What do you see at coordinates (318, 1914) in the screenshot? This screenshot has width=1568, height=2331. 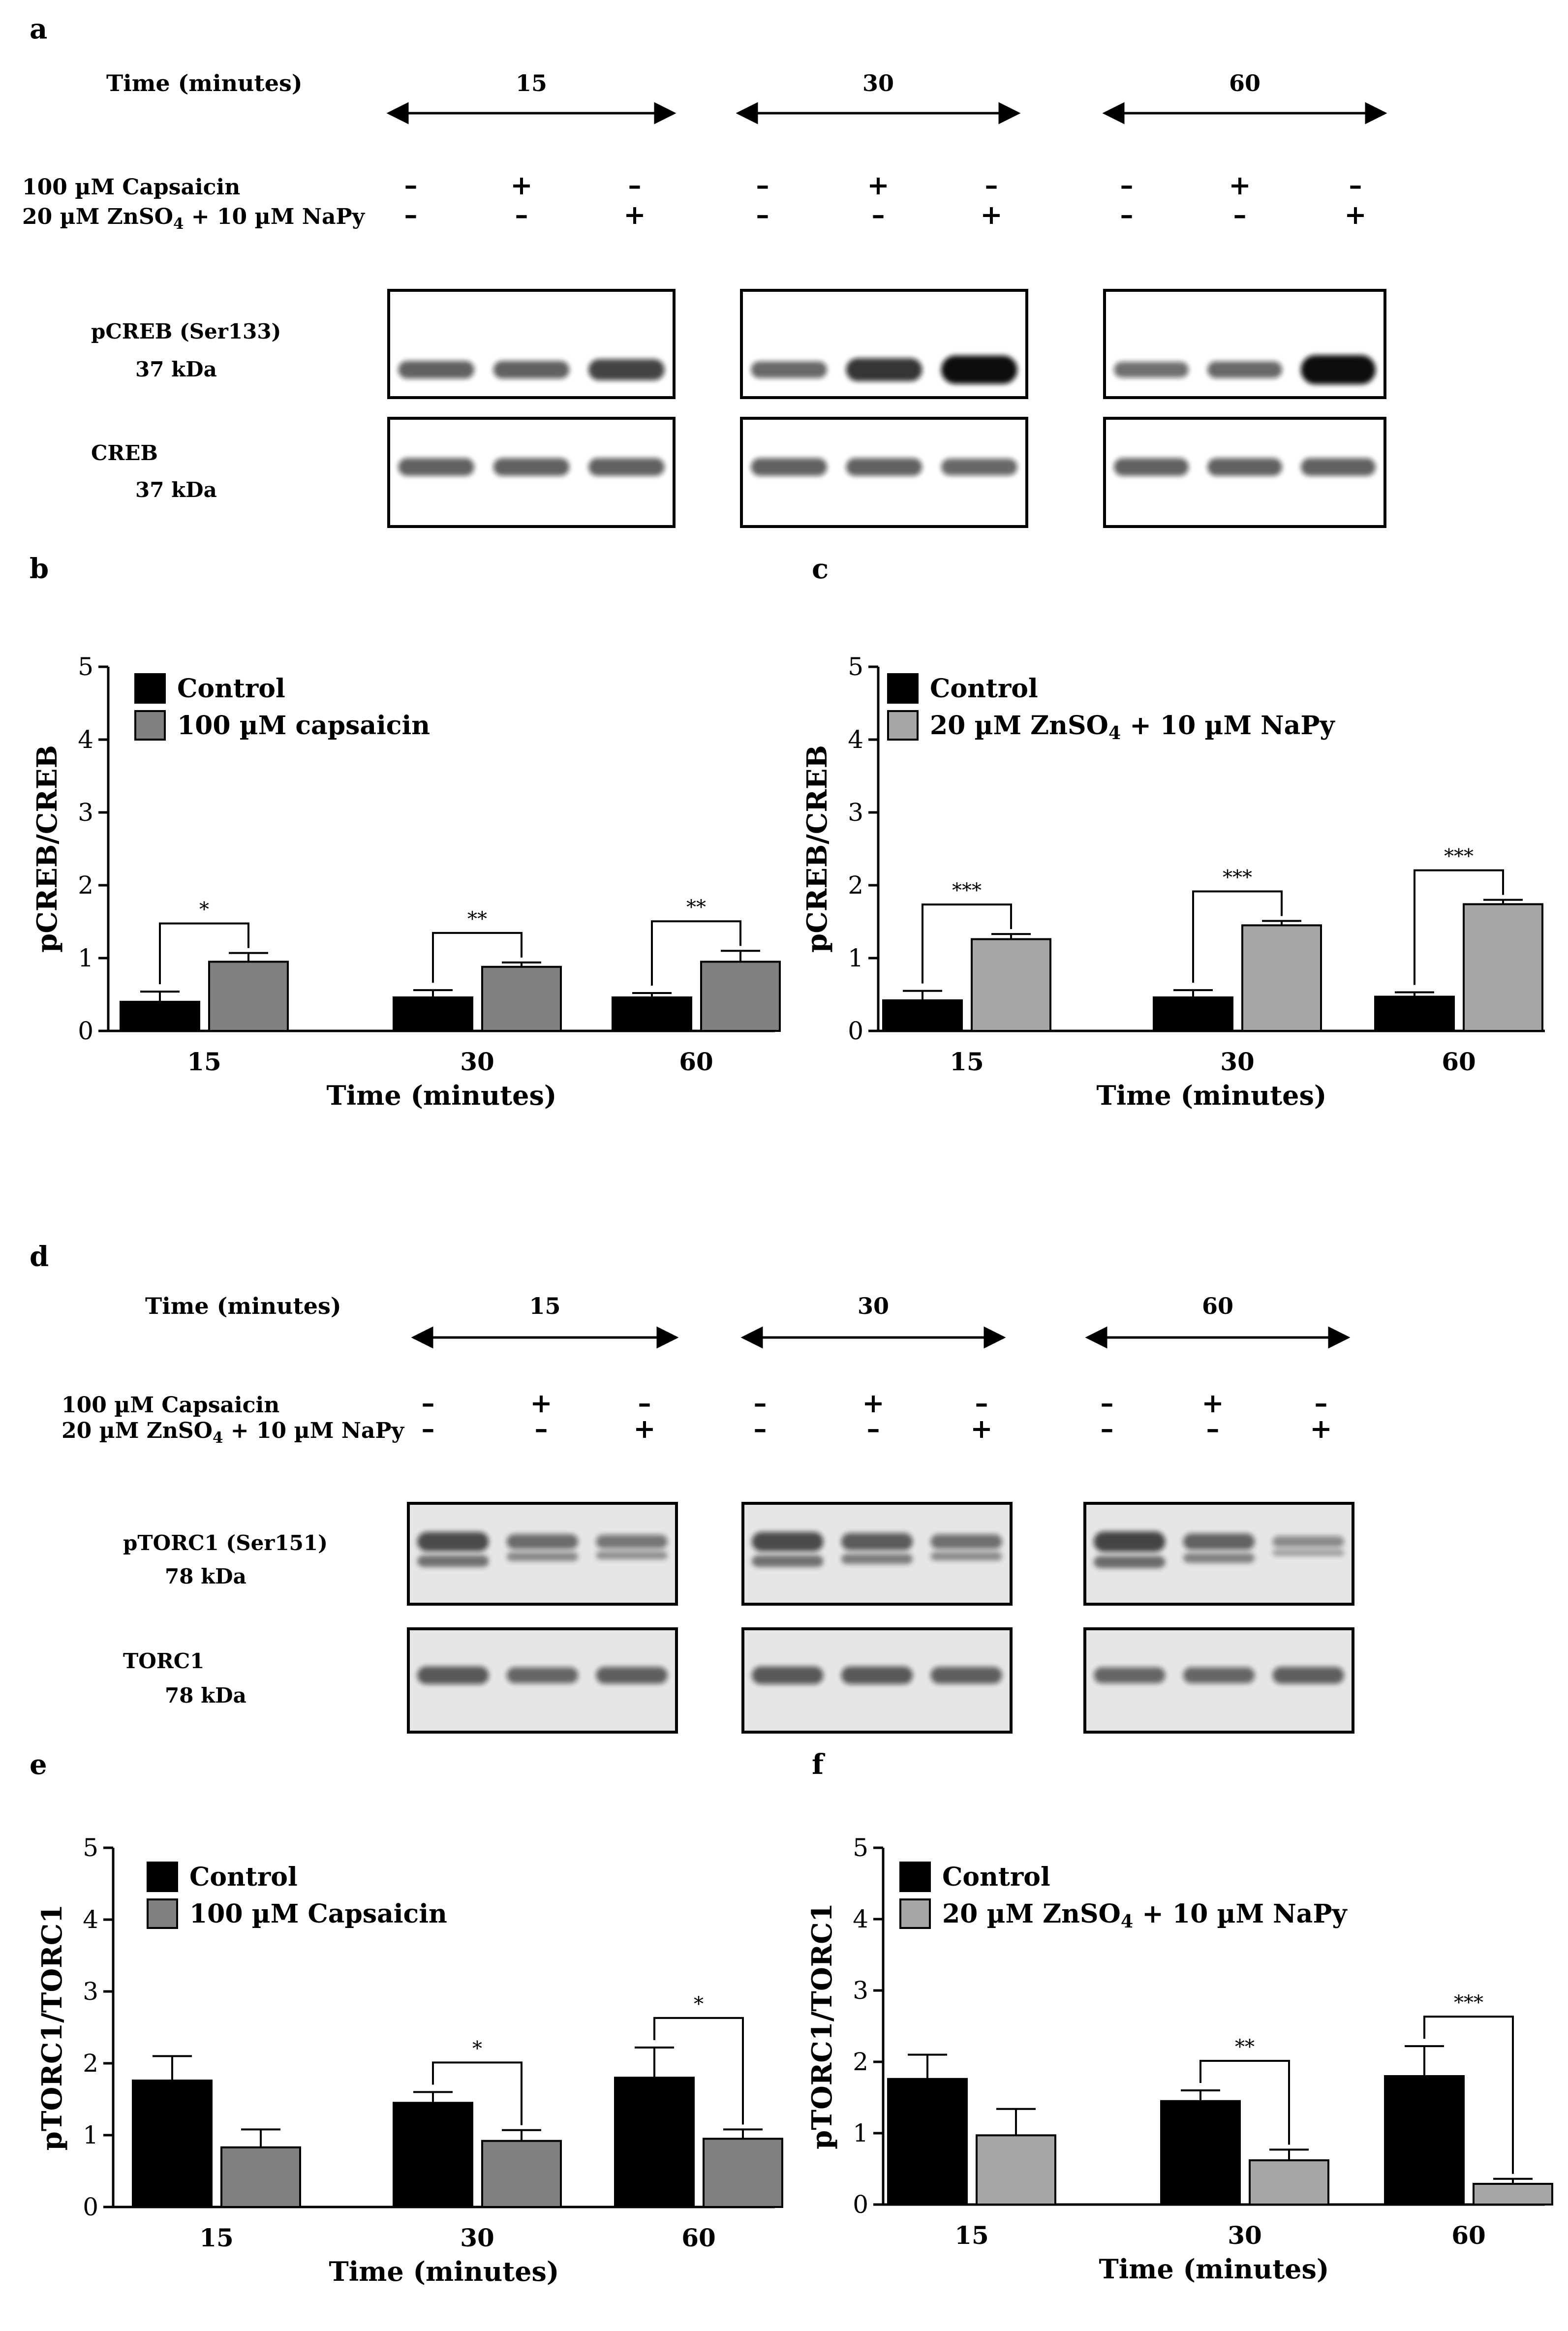 I see `legend-label: 100 µM Capsaicin` at bounding box center [318, 1914].